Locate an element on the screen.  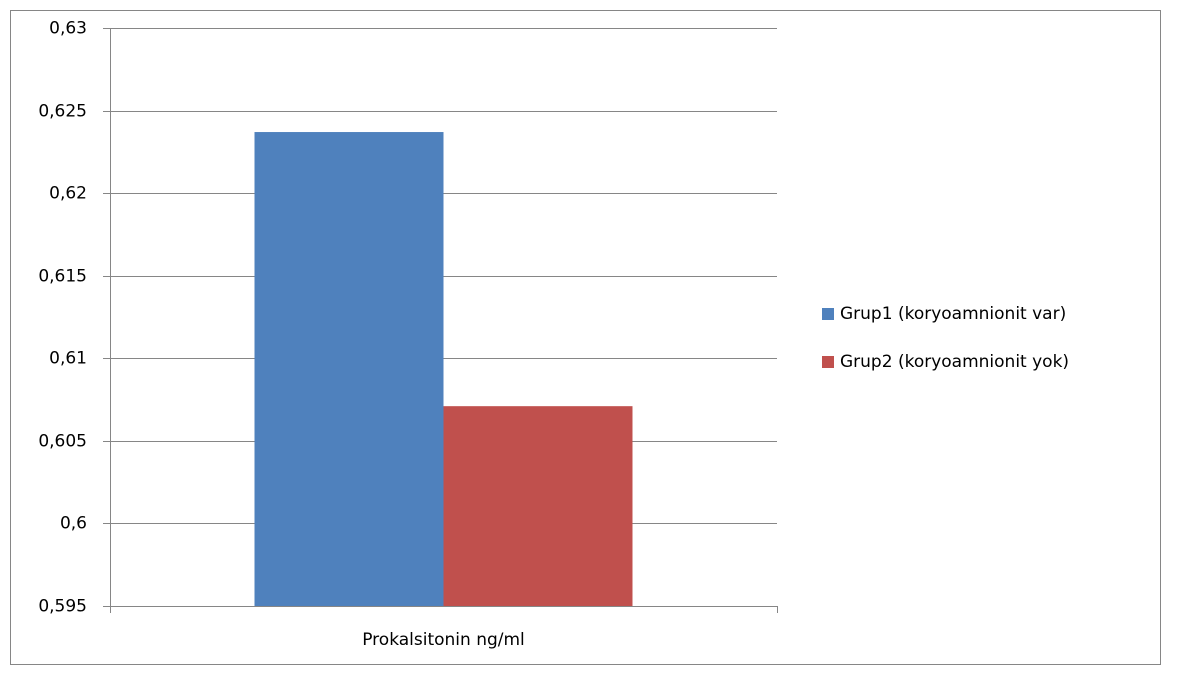
y-tick-label: 0,6 is located at coordinates (73, 524).